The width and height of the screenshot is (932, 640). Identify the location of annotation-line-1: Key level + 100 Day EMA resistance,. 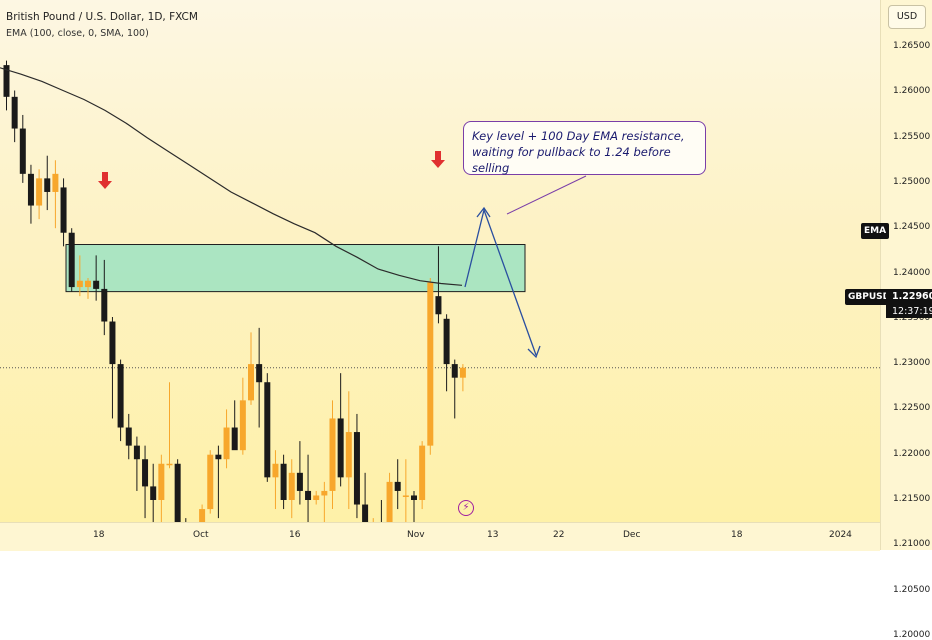
(578, 136).